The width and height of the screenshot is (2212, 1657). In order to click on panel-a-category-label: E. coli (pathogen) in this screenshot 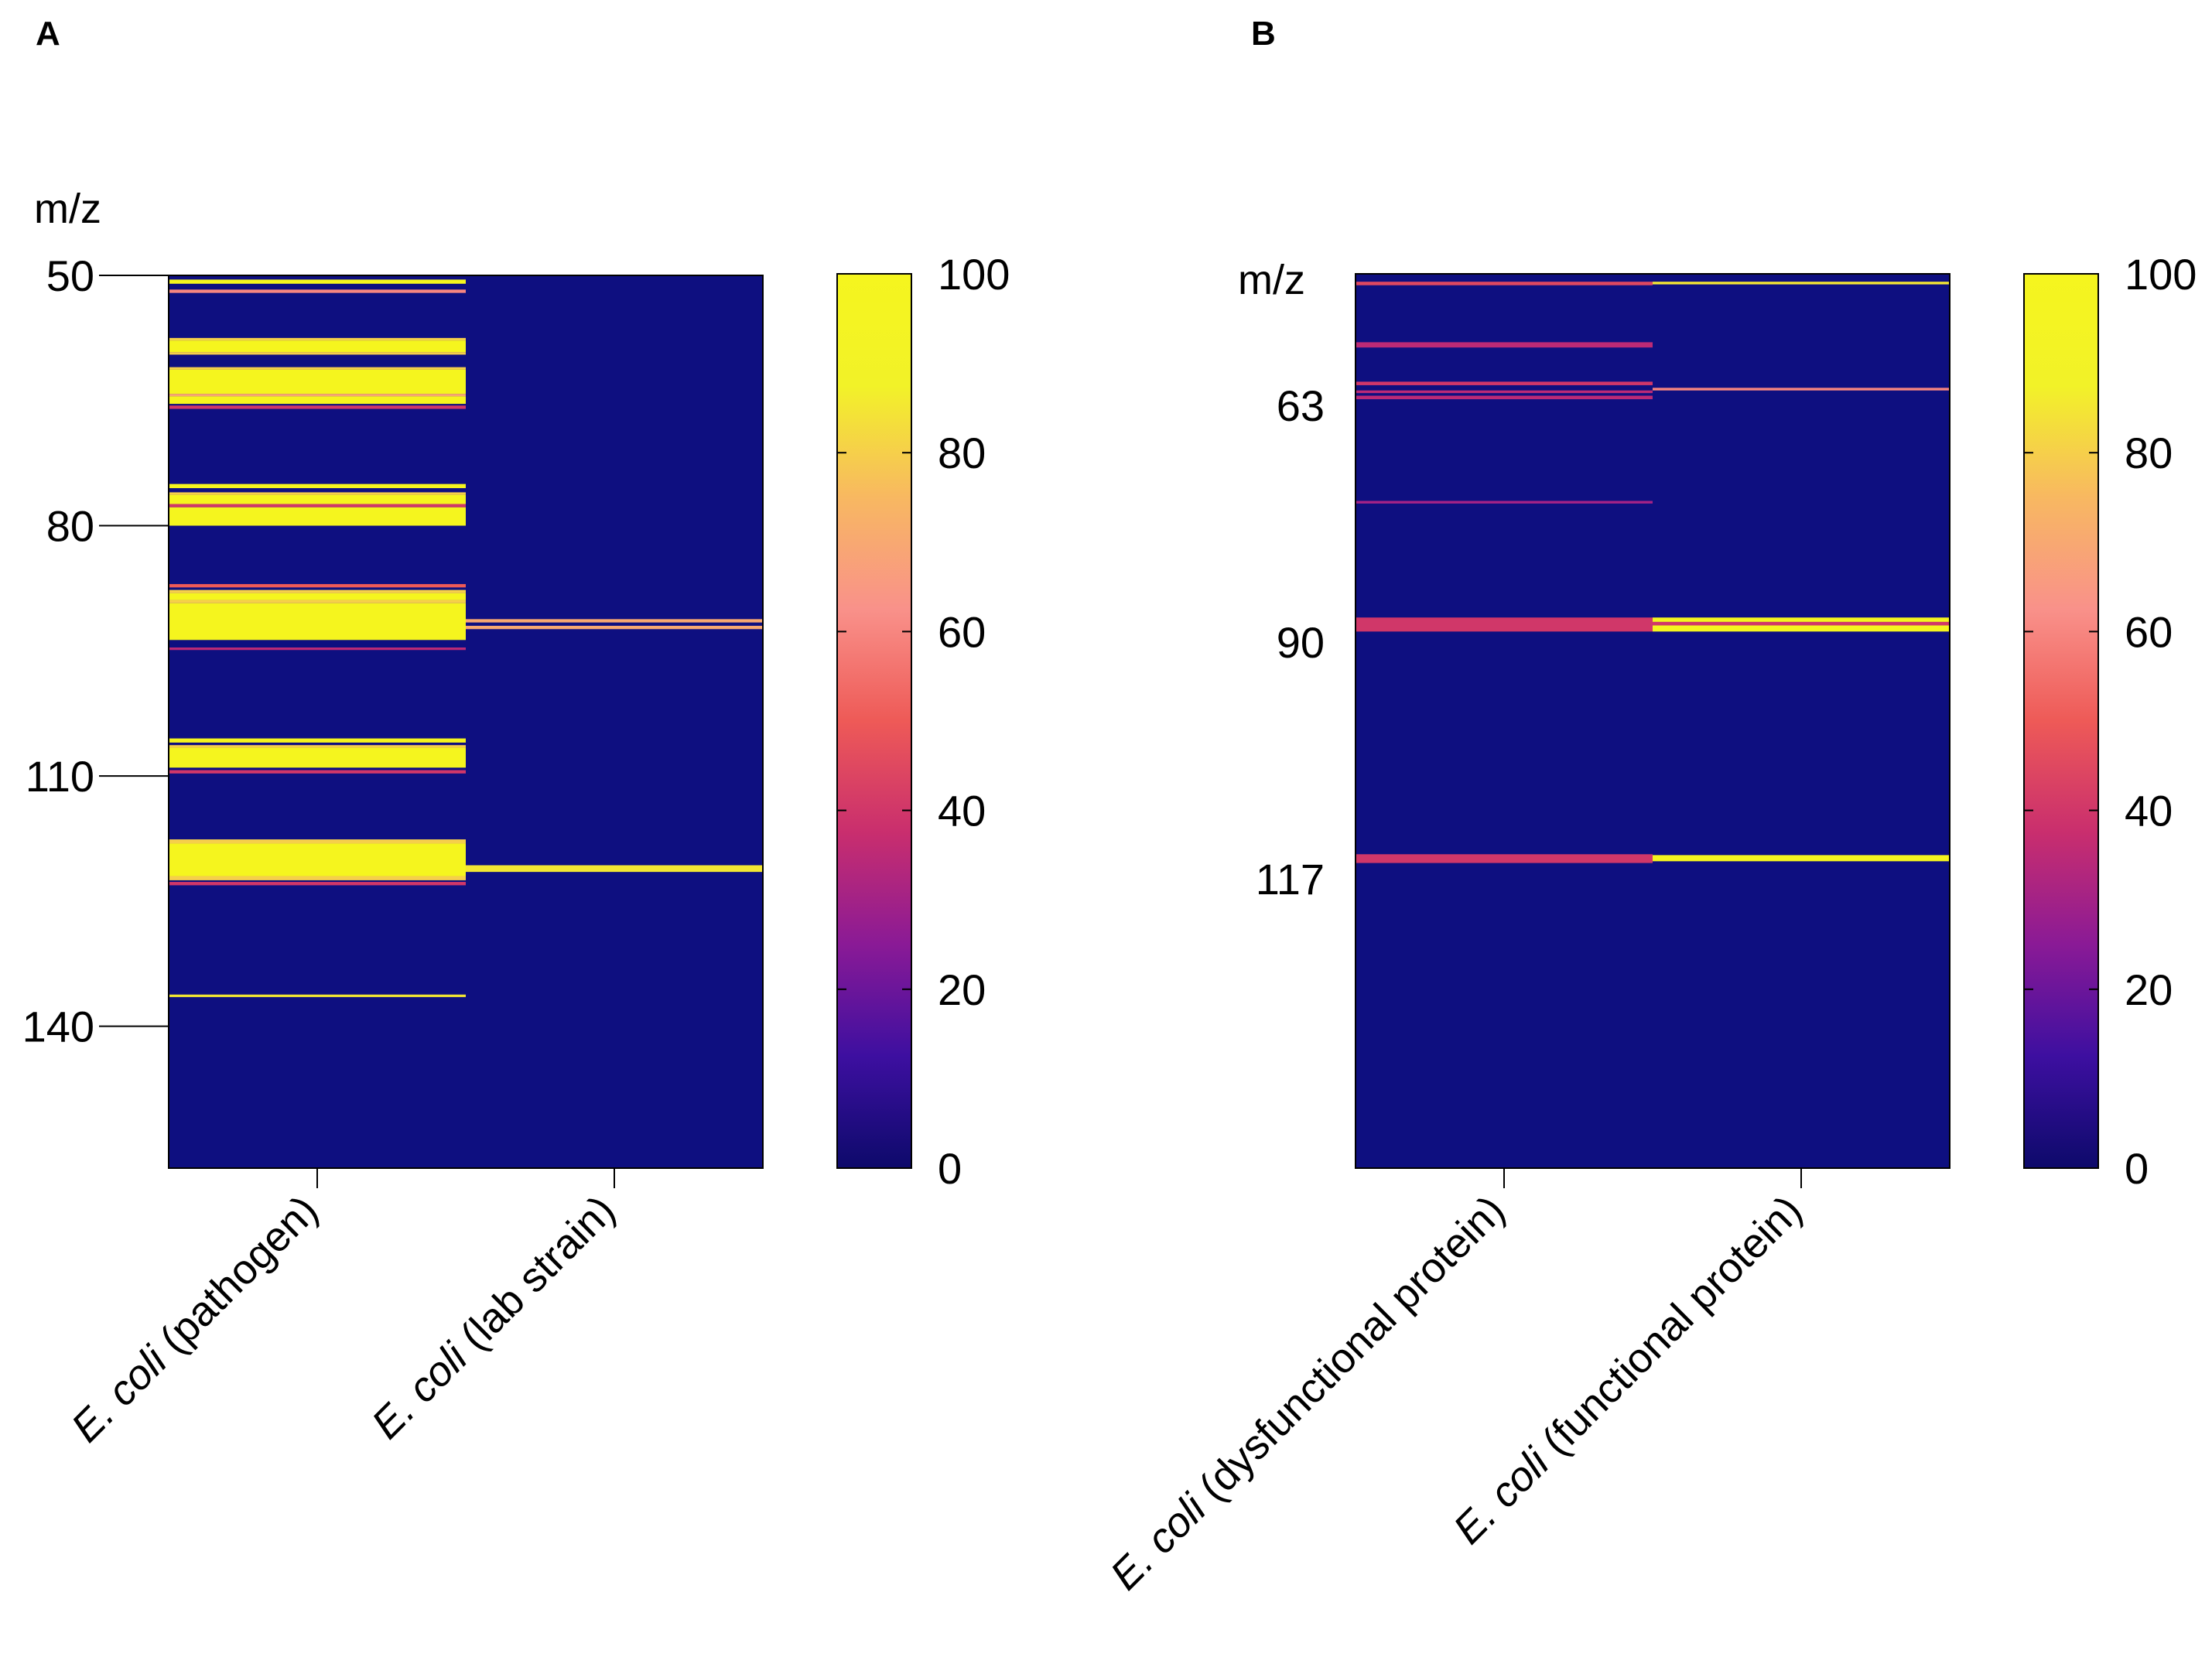, I will do `click(195, 1319)`.